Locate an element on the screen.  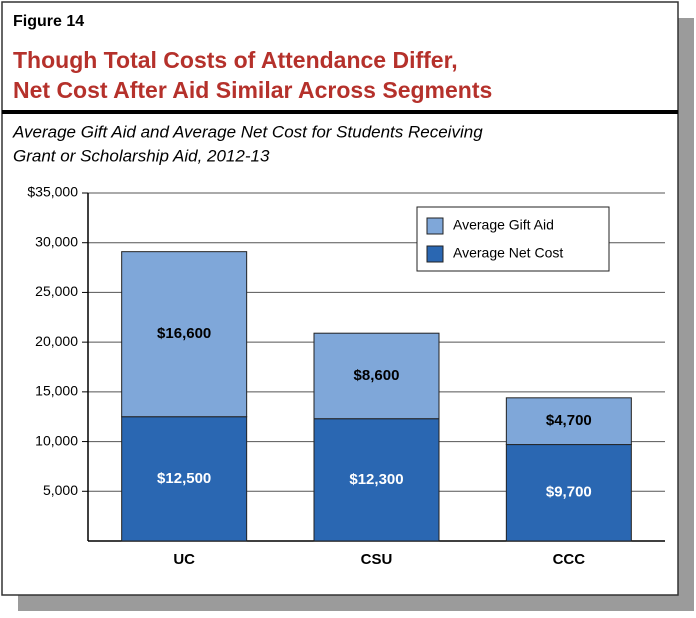
x-tick-label: UC is located at coordinates (184, 559).